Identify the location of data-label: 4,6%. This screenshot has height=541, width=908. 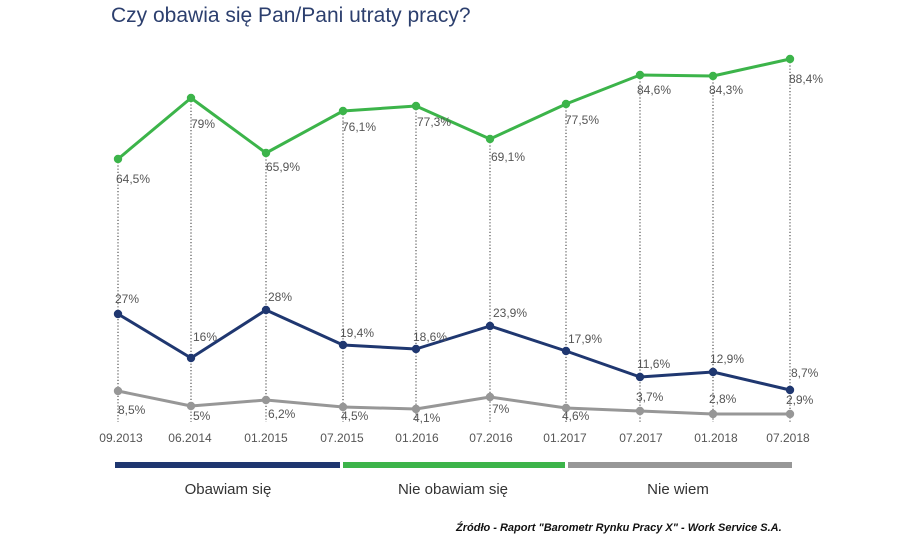
(576, 416).